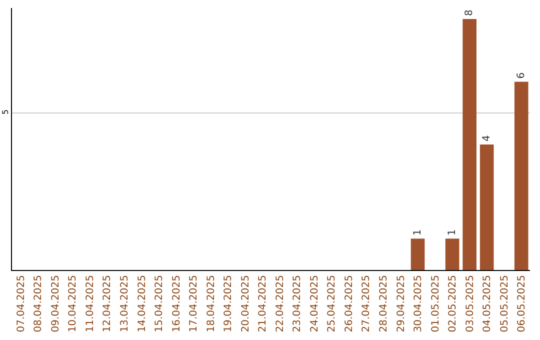 The height and width of the screenshot is (340, 540). Describe the element at coordinates (124, 303) in the screenshot. I see `x-tick-label: 13.04.2025` at that location.